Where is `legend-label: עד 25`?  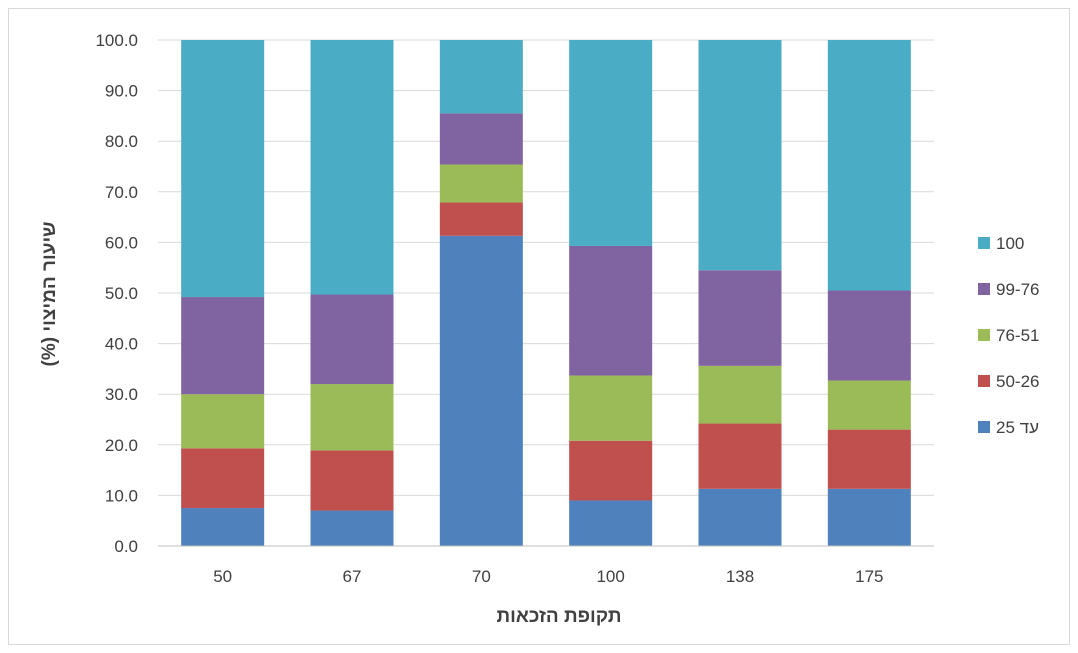
legend-label: עד 25 is located at coordinates (1017, 427).